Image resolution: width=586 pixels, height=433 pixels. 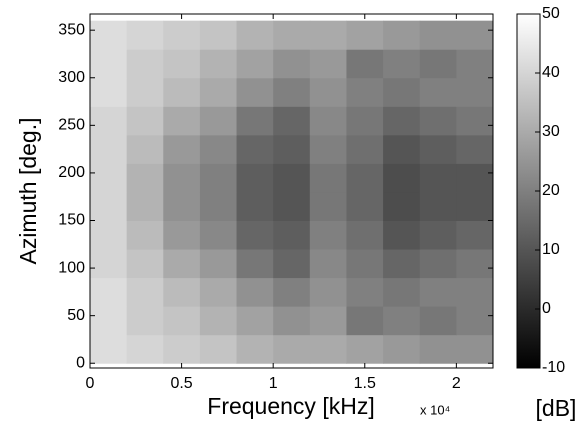 What do you see at coordinates (80, 362) in the screenshot?
I see `y-tick-label: 0` at bounding box center [80, 362].